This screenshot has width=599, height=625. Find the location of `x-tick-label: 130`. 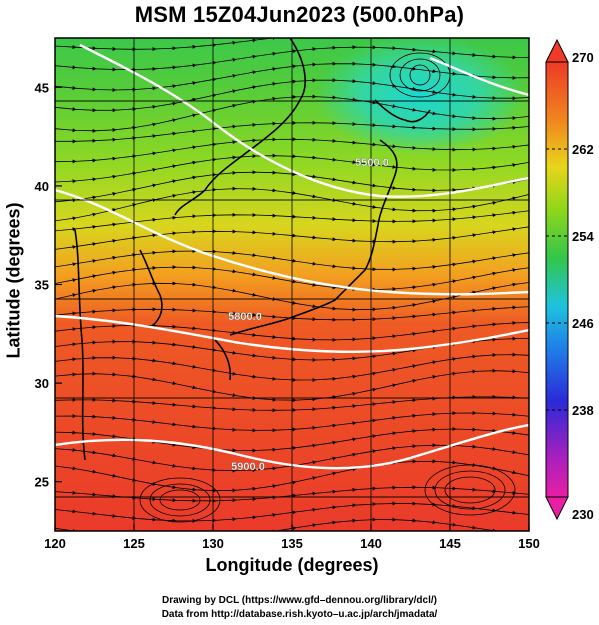

x-tick-label: 130 is located at coordinates (213, 543).